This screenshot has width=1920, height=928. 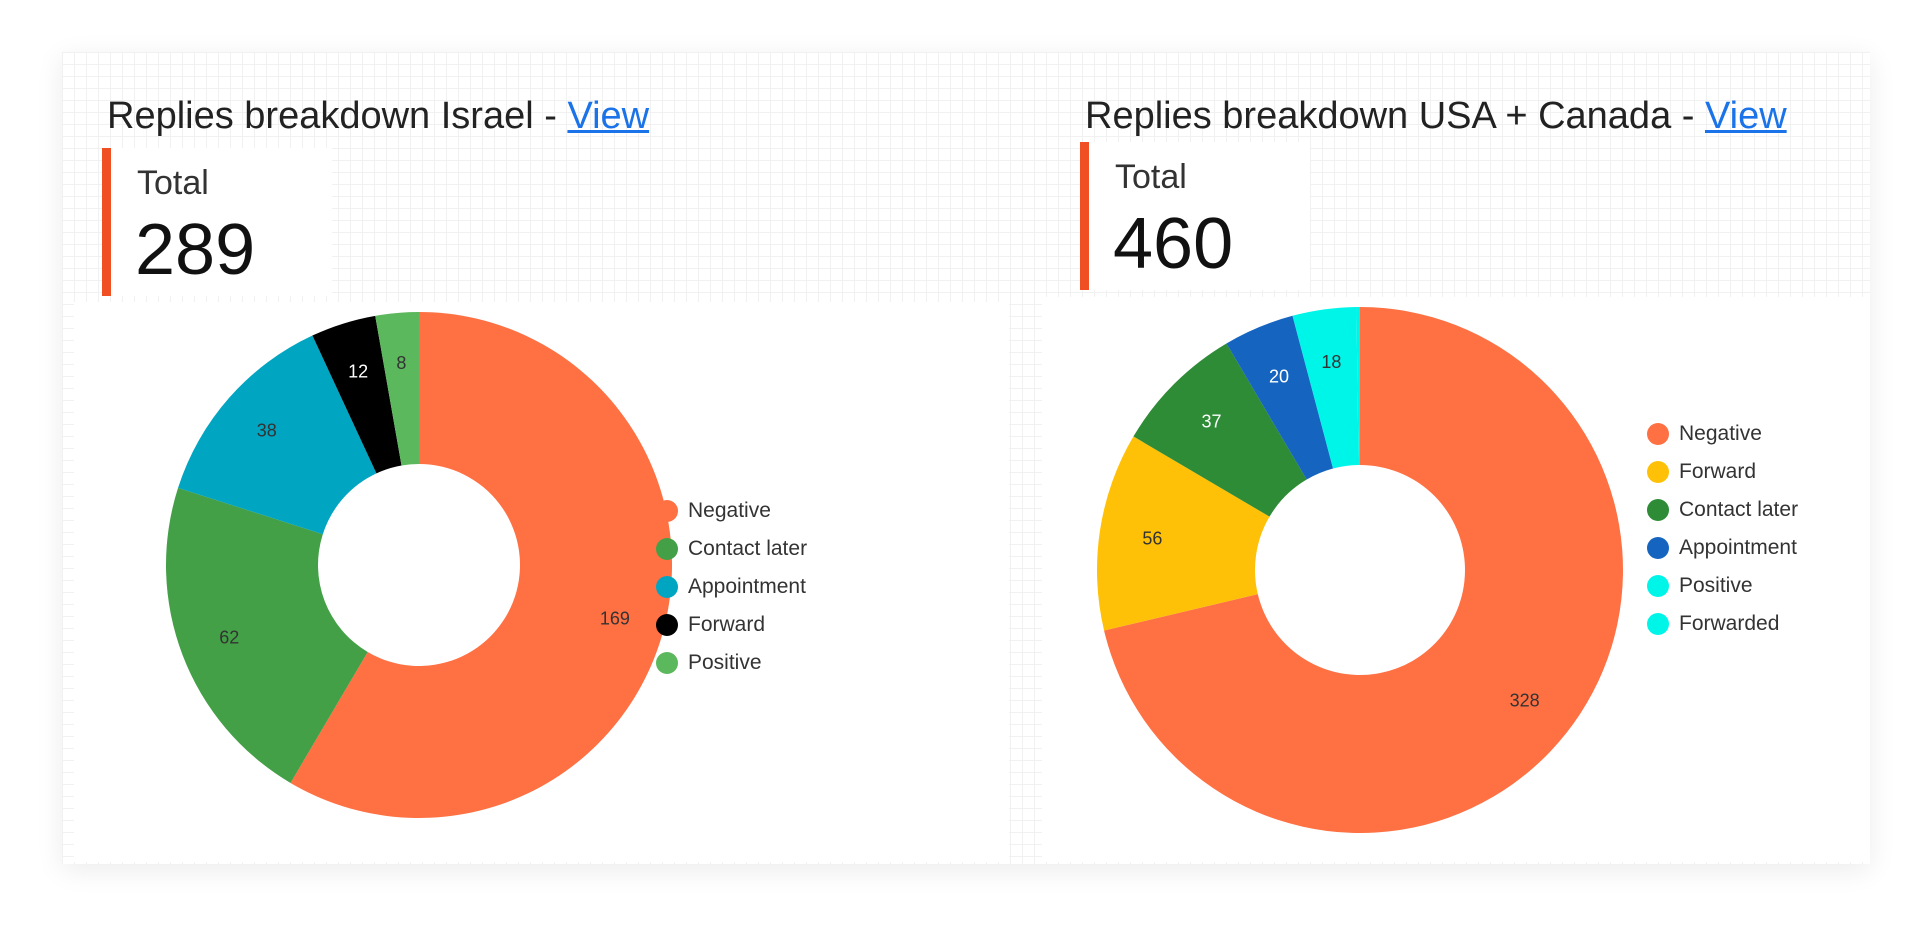 What do you see at coordinates (1331, 362) in the screenshot?
I see `slice-label-positive: 18` at bounding box center [1331, 362].